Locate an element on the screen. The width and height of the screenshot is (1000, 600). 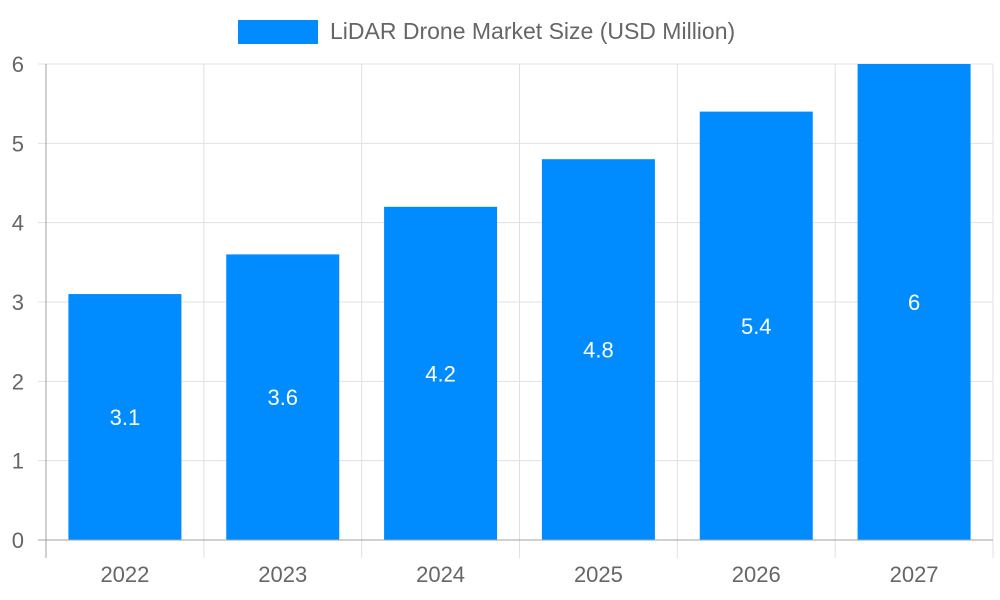
bar-2022 is located at coordinates (125, 417).